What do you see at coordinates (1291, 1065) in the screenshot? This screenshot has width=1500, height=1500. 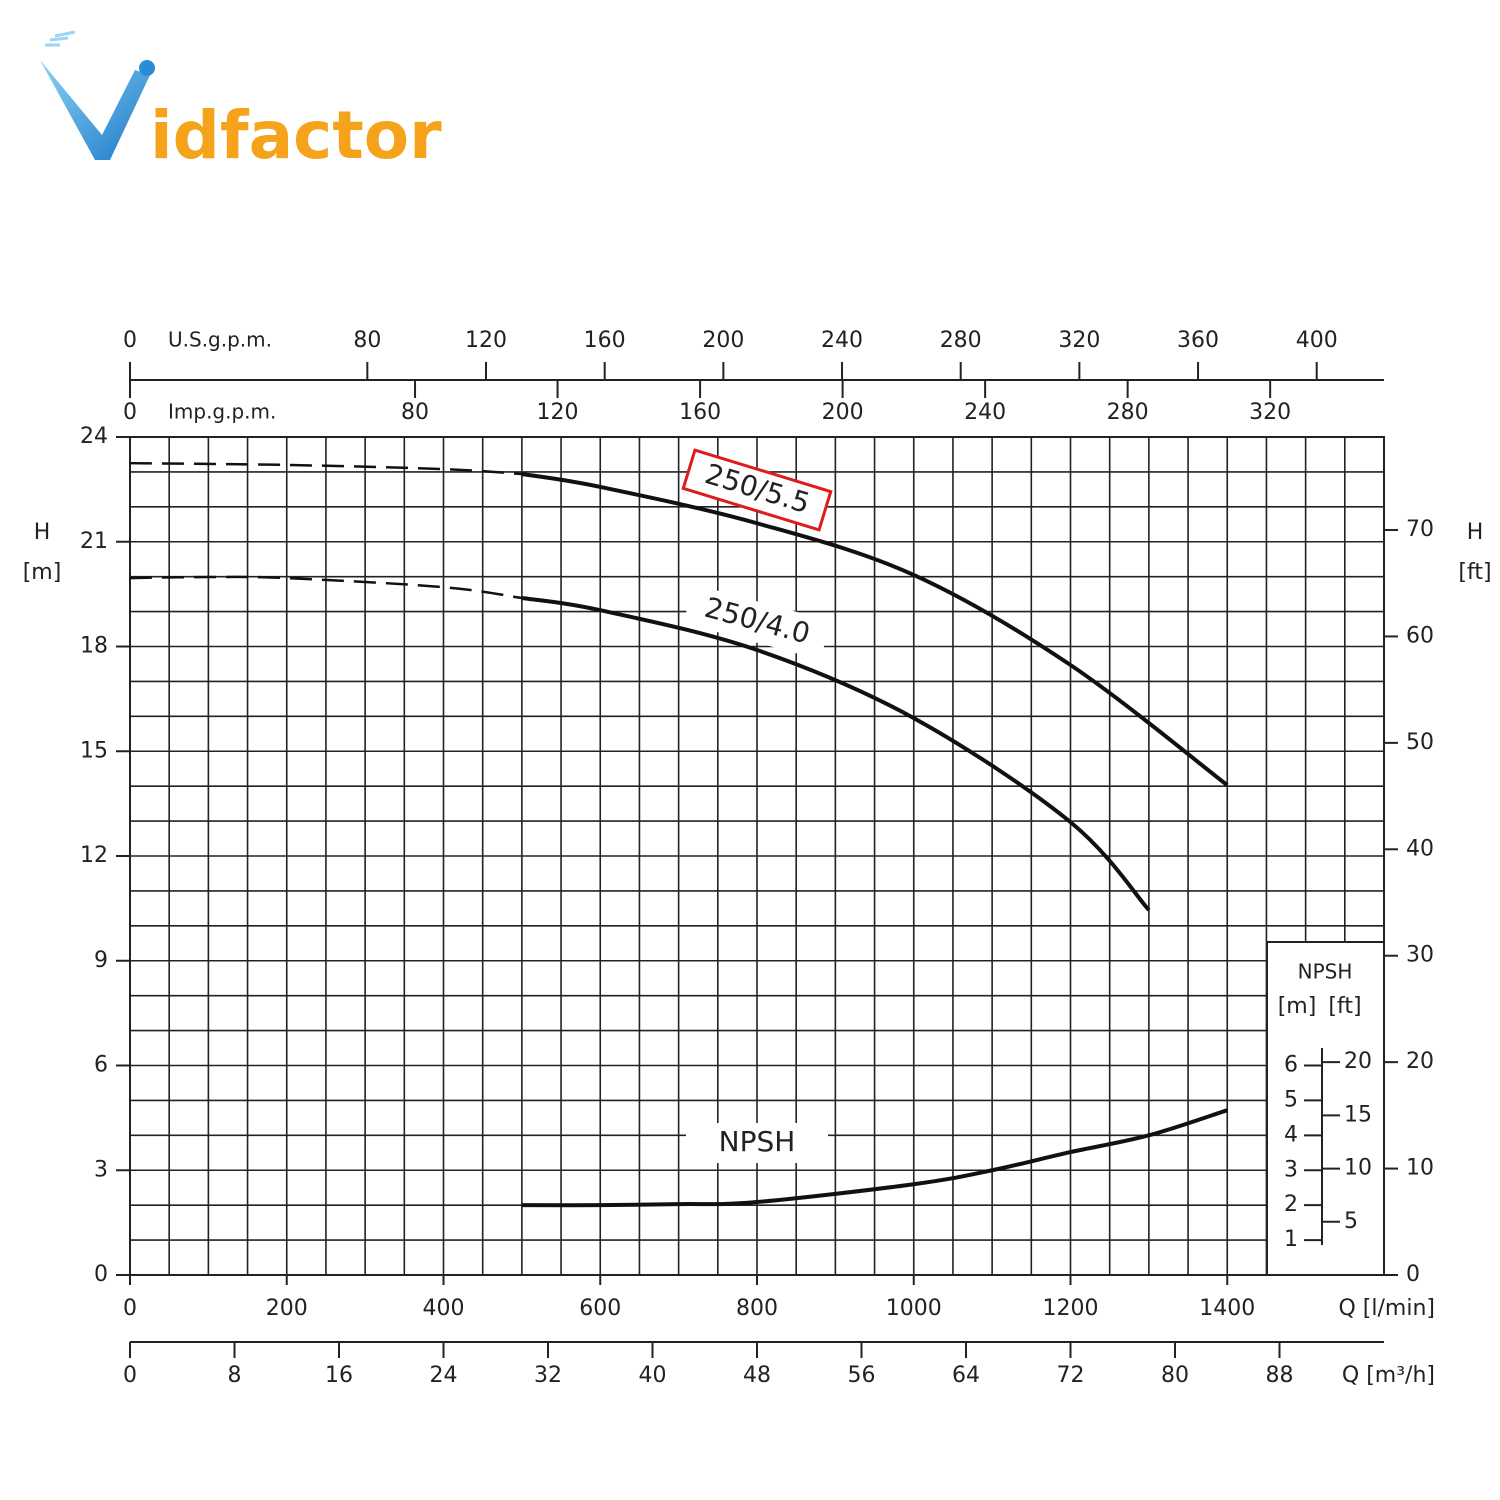 I see `npsh-m-label: 6` at bounding box center [1291, 1065].